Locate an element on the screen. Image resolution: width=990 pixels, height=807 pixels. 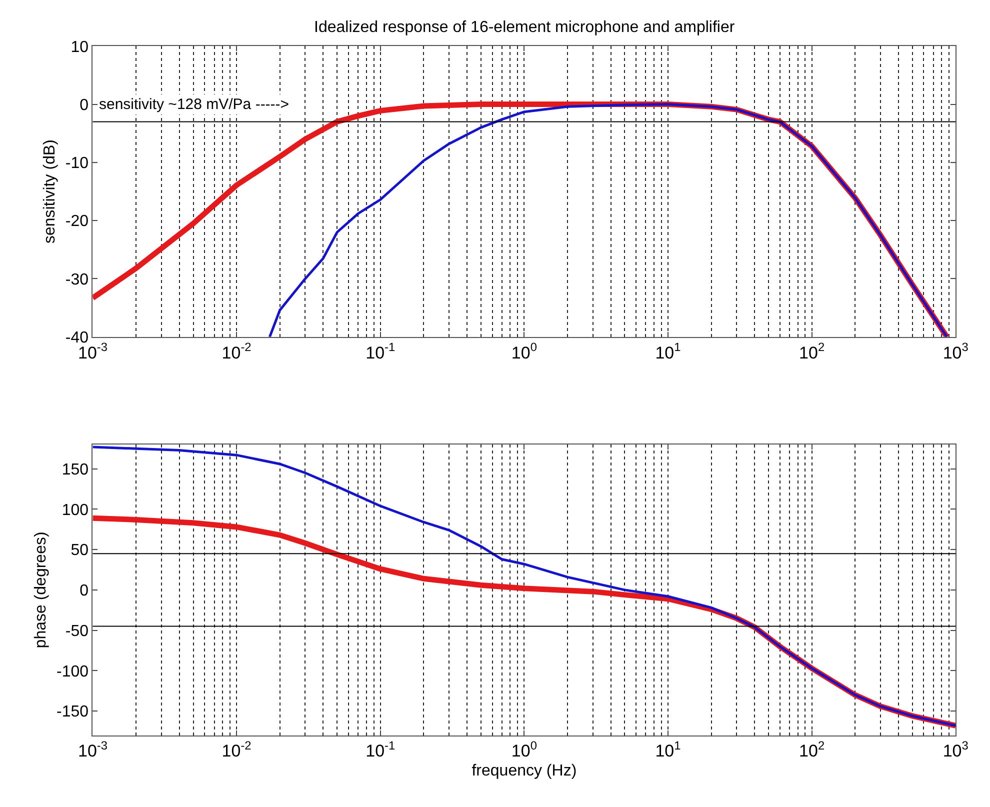
y-tick-label: -10 is located at coordinates (77, 163).